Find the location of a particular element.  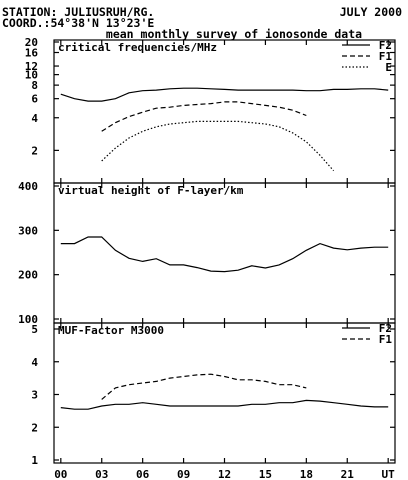

subtitle-label: mean monthly survey of ionosonde data is located at coordinates (234, 34).